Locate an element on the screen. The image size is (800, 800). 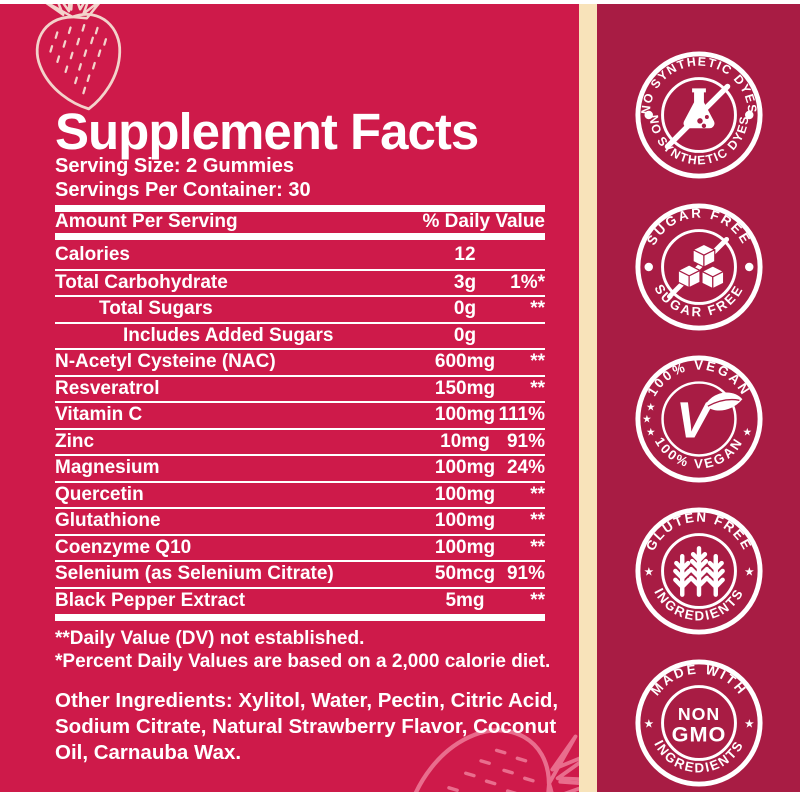
nutrient-name: Calories is located at coordinates (92, 255).